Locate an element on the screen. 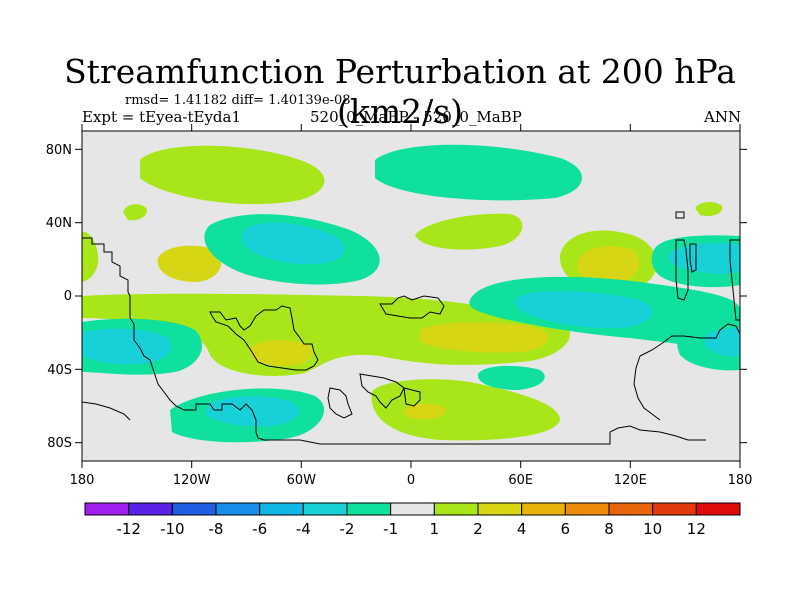  colorbar-label: -1 is located at coordinates (390, 529).